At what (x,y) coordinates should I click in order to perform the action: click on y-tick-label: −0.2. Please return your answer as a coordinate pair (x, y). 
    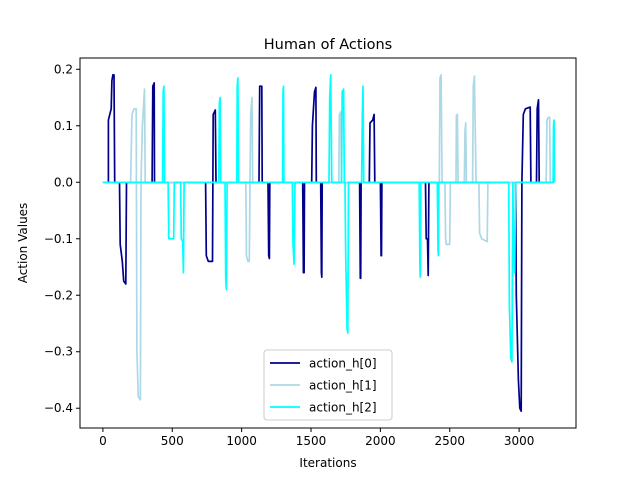
    Looking at the image, I should click on (58, 295).